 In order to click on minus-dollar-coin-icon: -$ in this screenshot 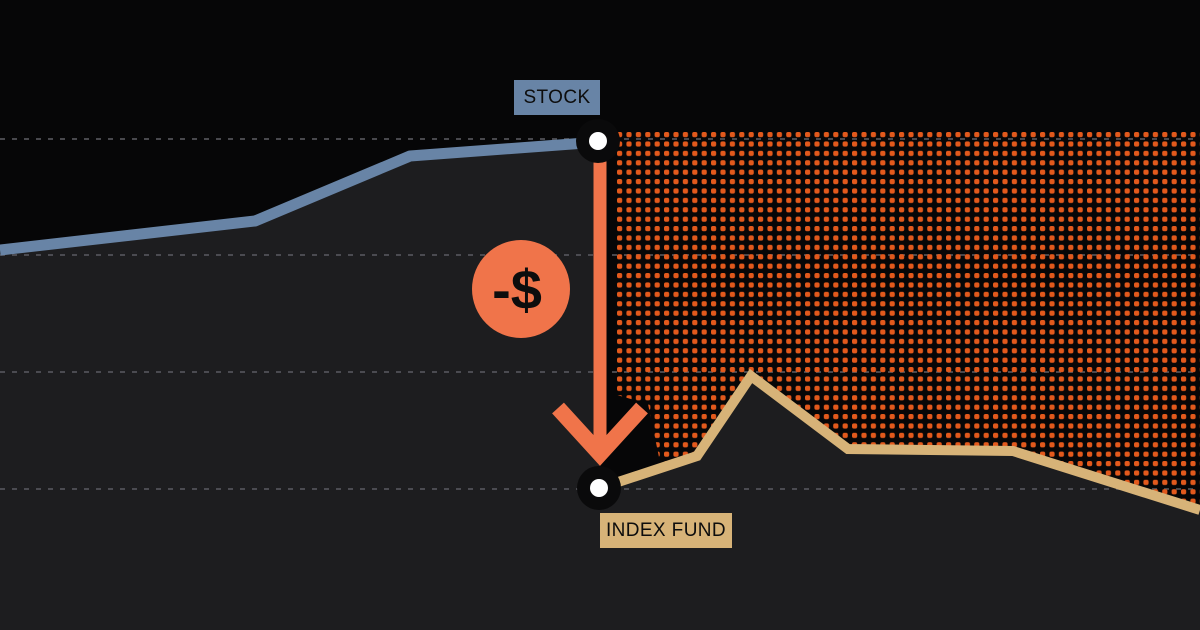, I will do `click(521, 289)`.